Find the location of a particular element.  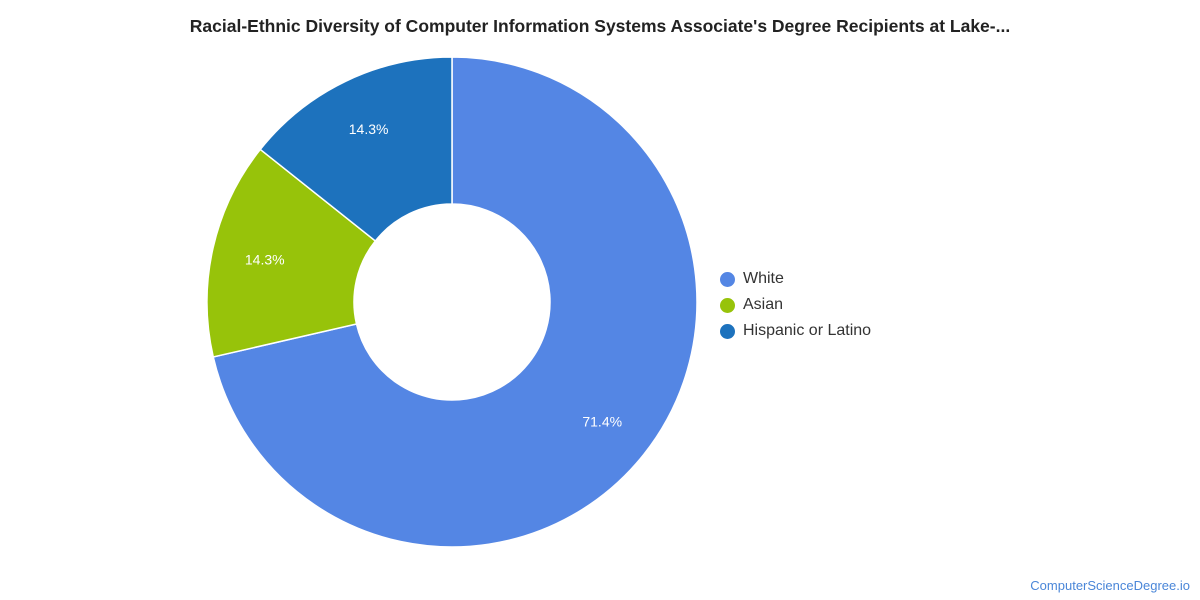

legend-label-white: White is located at coordinates (763, 278).